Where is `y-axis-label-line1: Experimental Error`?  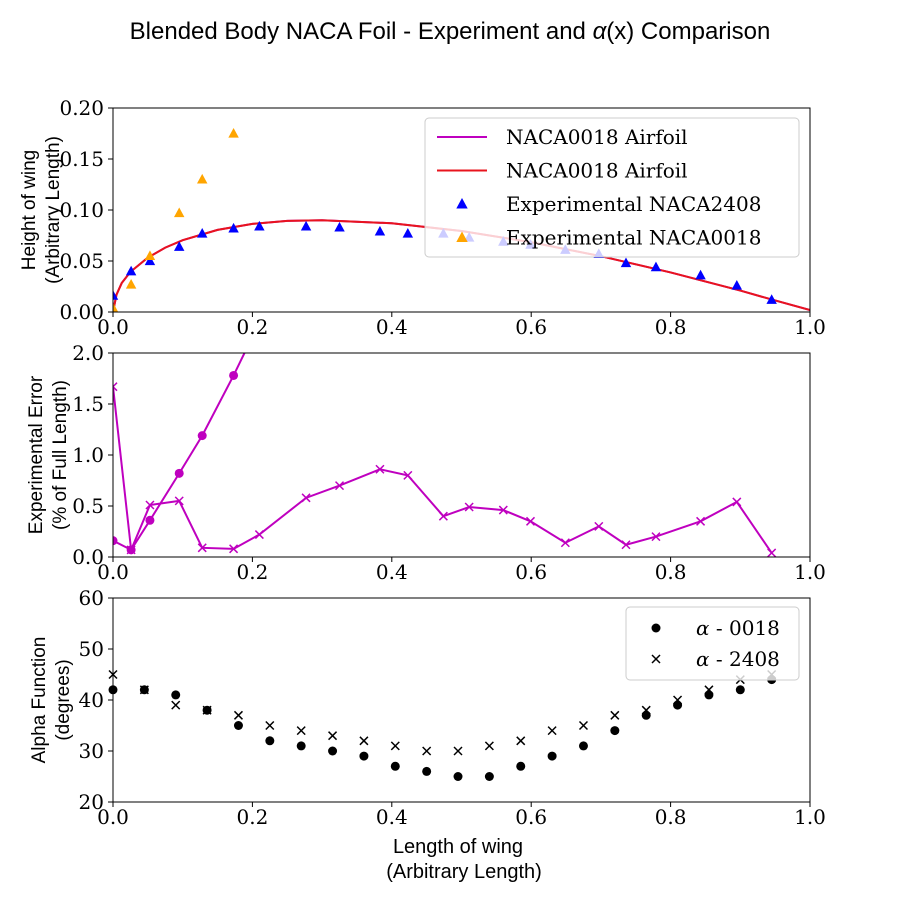
y-axis-label-line1: Experimental Error is located at coordinates (36, 454).